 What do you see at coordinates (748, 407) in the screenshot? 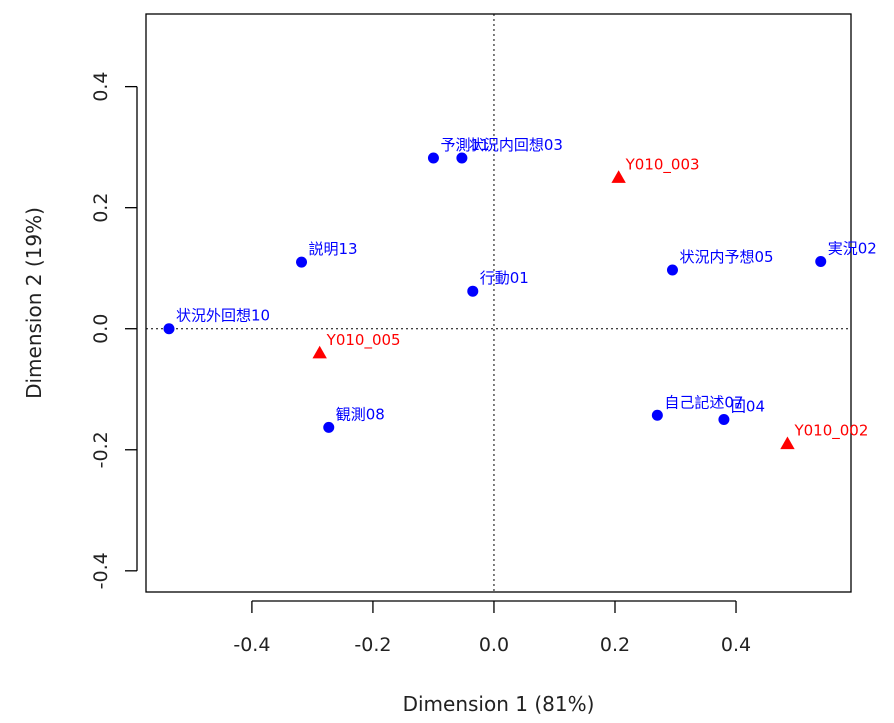
I see `point-label: 回04` at bounding box center [748, 407].